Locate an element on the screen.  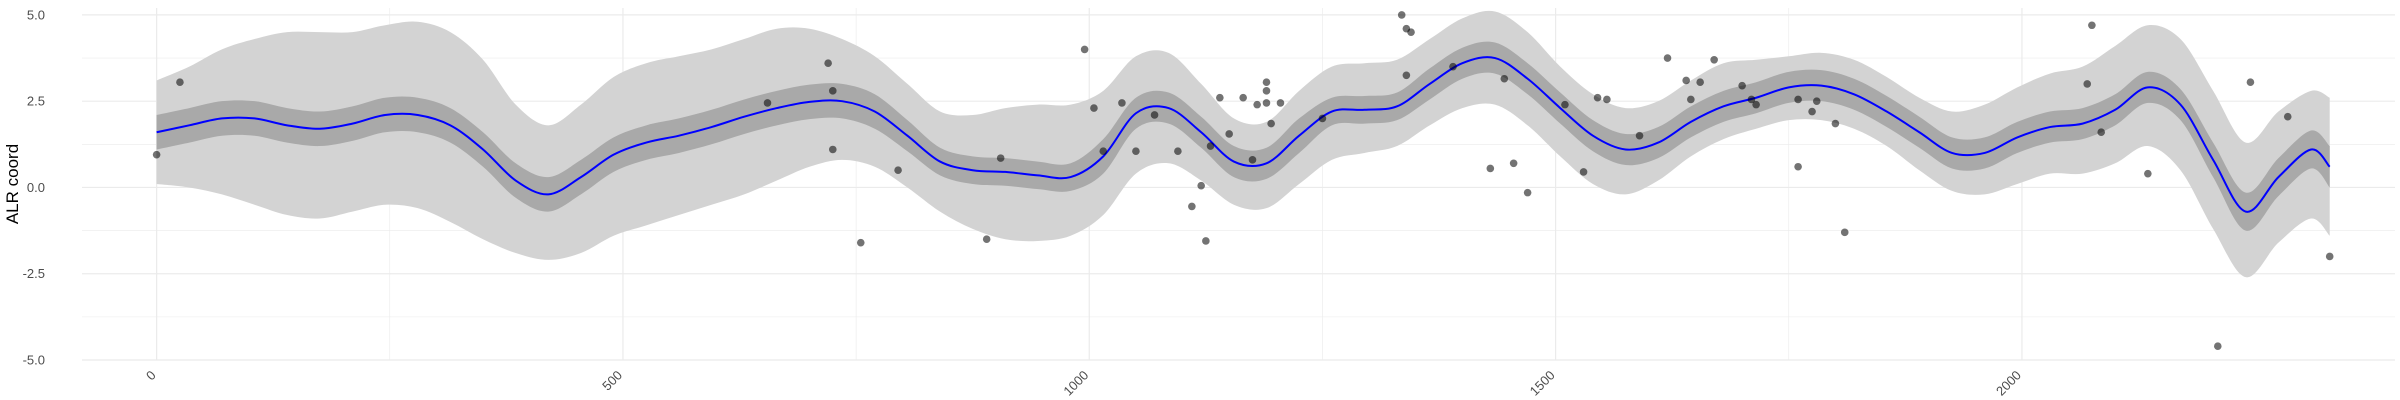
y-tick-label: 5.0 is located at coordinates (36, 14).